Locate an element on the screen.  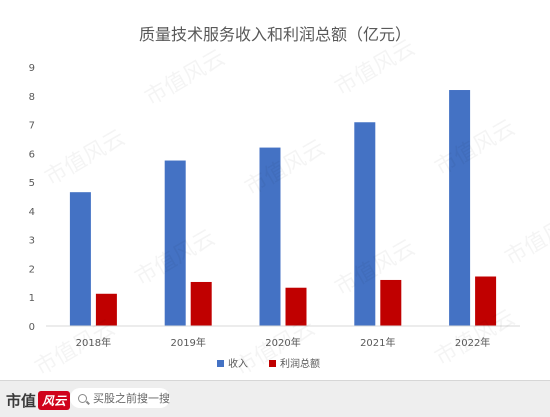
legend-label: 利润总额 is located at coordinates (300, 363).